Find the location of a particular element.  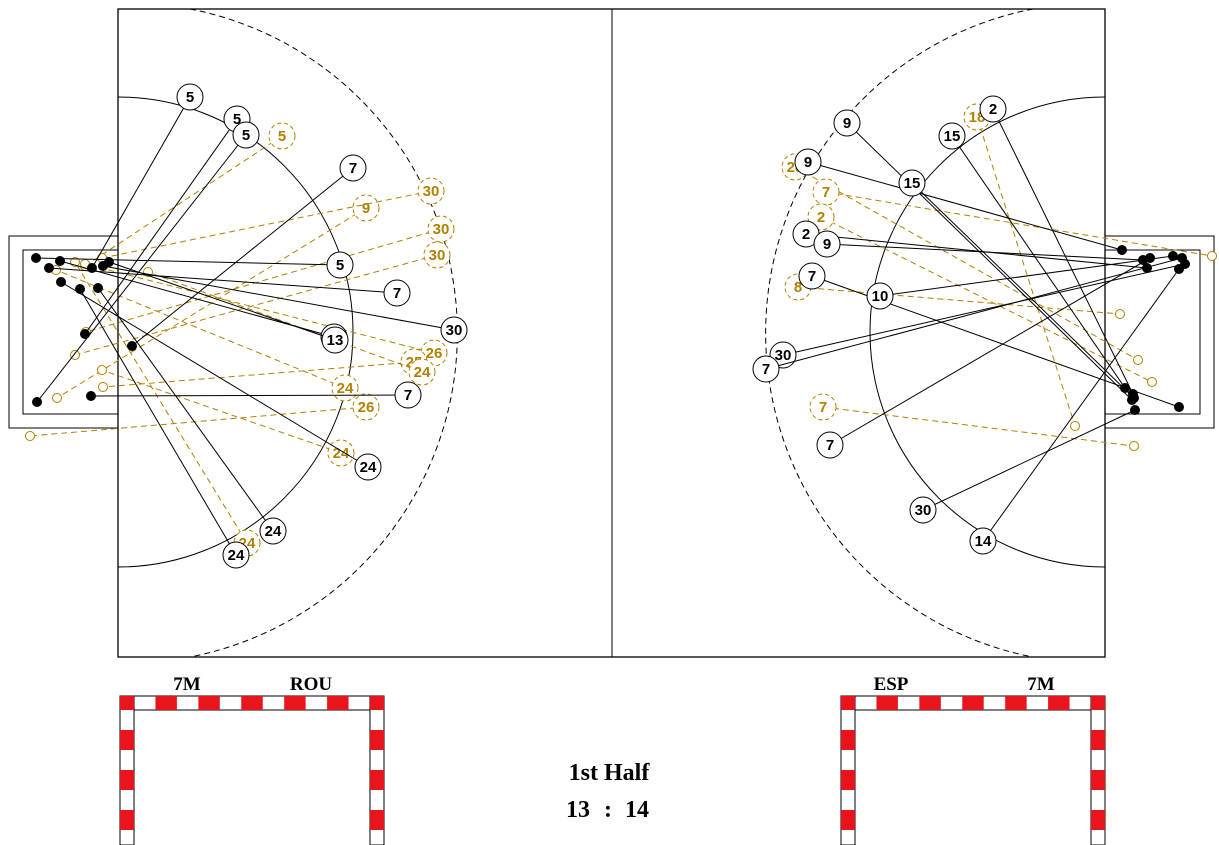

left-goal-diagram is located at coordinates (252, 770).